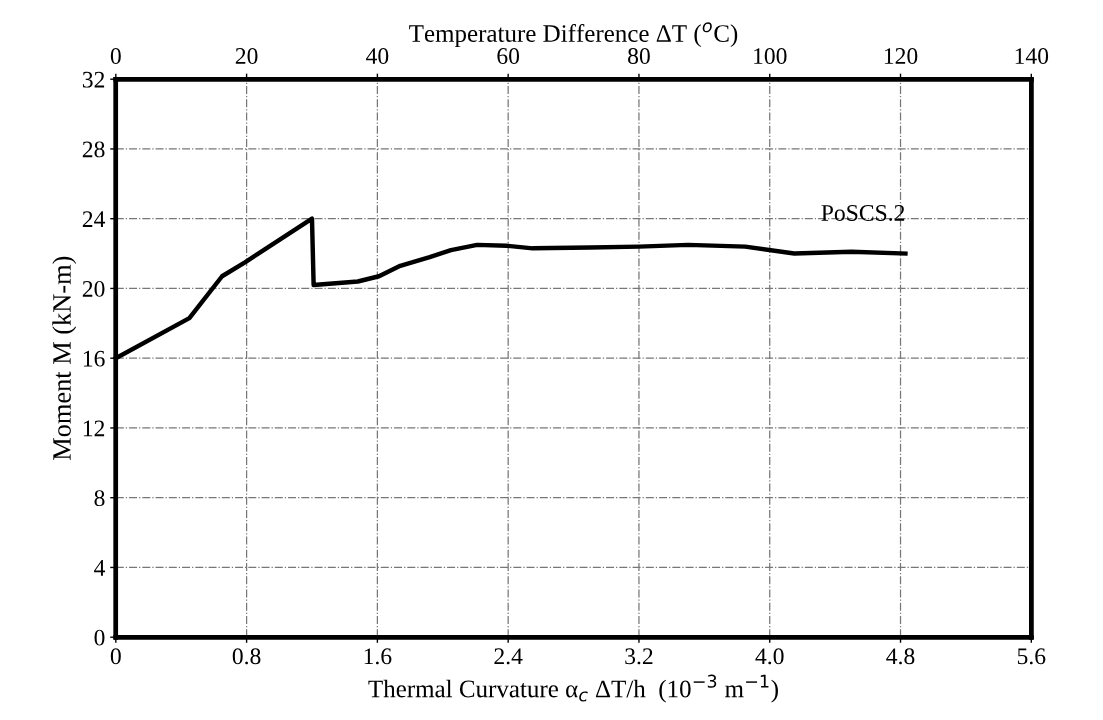 The width and height of the screenshot is (1103, 720). I want to click on x2-tick-label: 140, so click(1032, 56).